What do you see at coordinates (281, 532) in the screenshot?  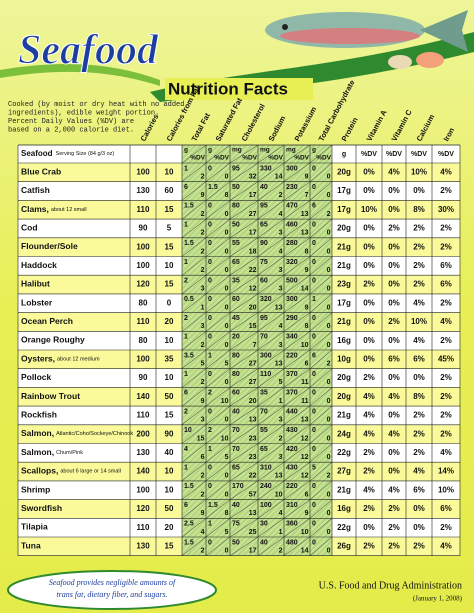 I see `percent-dv: 1` at bounding box center [281, 532].